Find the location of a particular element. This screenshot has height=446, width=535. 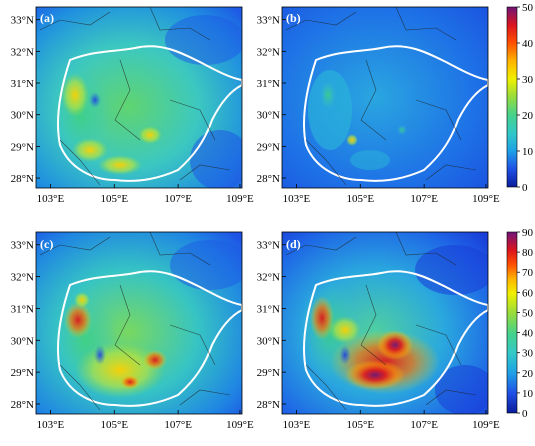

colorbar-tick-label: 90 is located at coordinates (528, 233).